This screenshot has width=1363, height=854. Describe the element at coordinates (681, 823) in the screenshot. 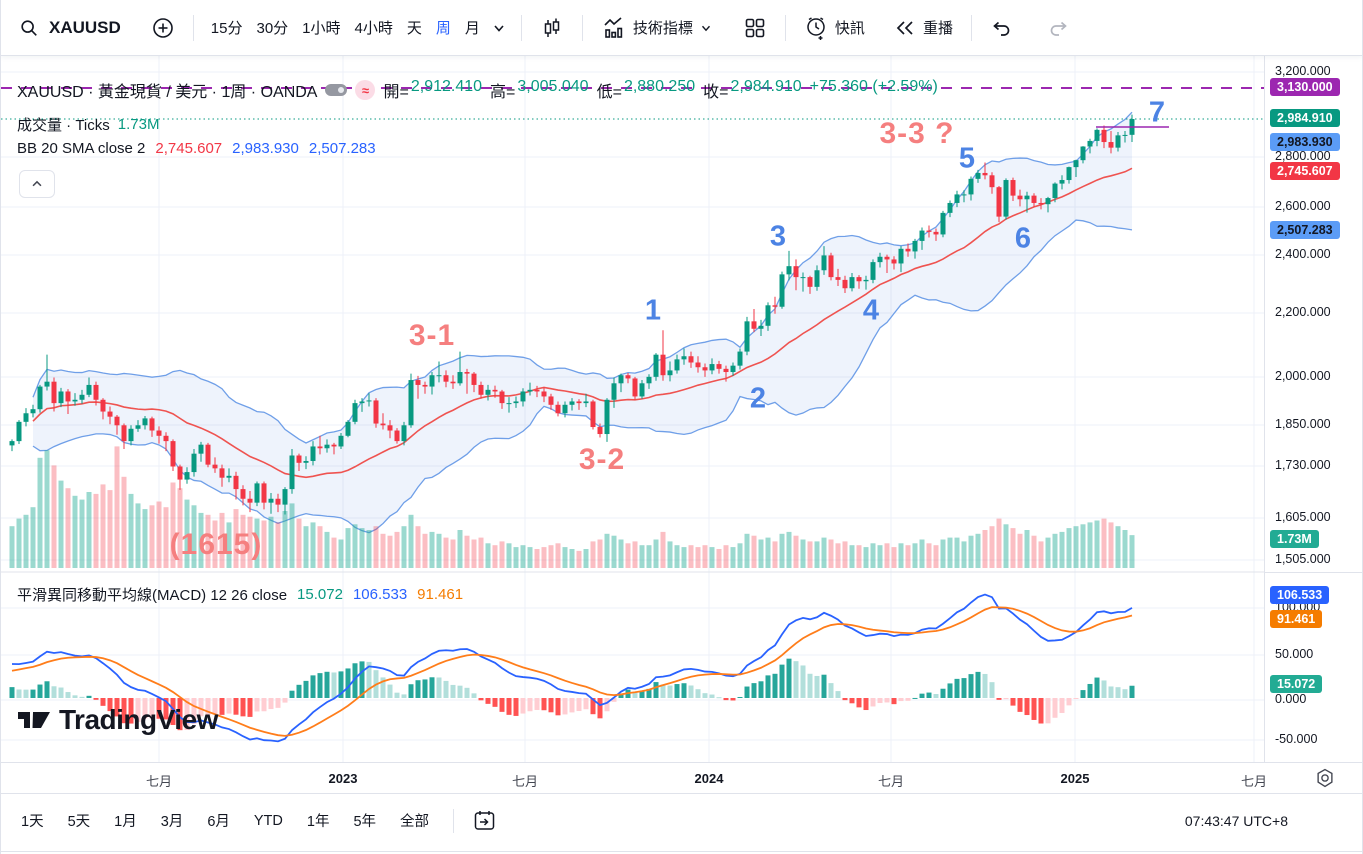

I see `bottom-toolbar: 1天 5天 1月 3月 6月 YTD 1年 5年 全部 07:43:47 UTC+8` at that location.